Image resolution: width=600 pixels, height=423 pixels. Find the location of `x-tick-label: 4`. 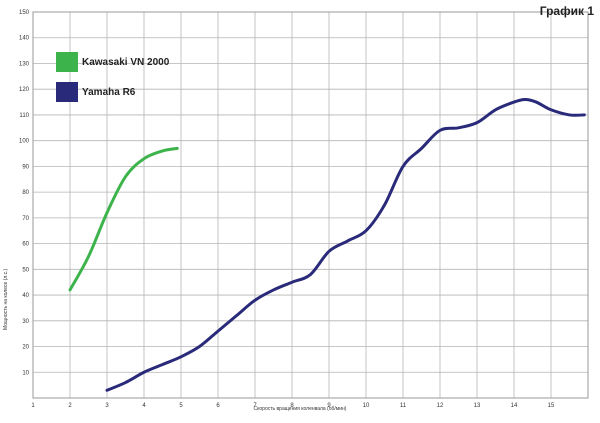

x-tick-label: 4 is located at coordinates (144, 406).